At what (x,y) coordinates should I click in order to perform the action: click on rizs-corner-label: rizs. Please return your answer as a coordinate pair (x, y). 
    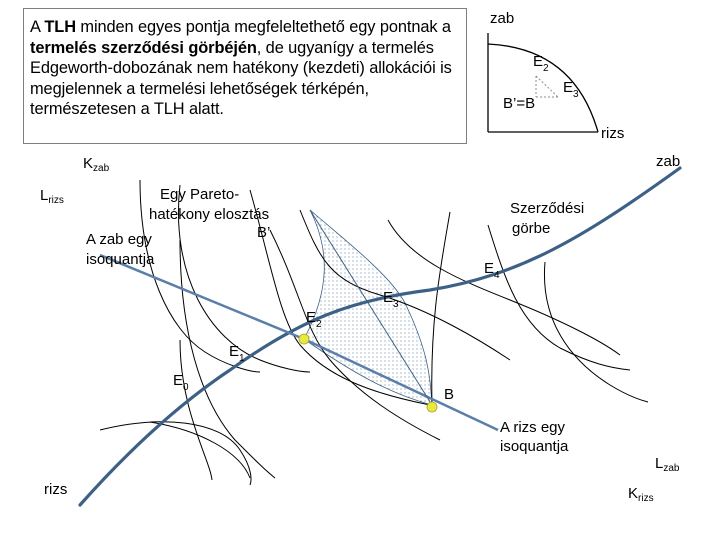
    Looking at the image, I should click on (55, 489).